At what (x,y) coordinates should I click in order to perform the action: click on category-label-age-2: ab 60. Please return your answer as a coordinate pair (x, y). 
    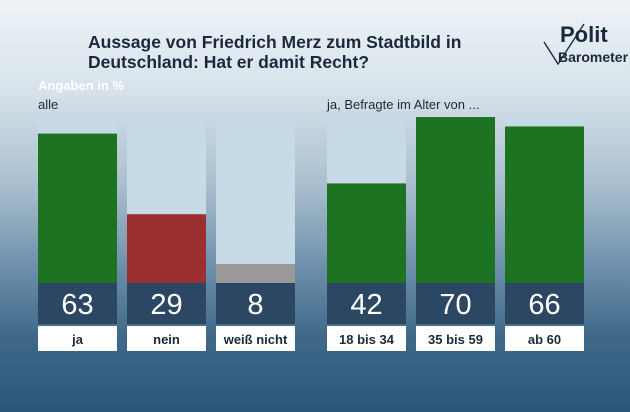
    Looking at the image, I should click on (544, 339).